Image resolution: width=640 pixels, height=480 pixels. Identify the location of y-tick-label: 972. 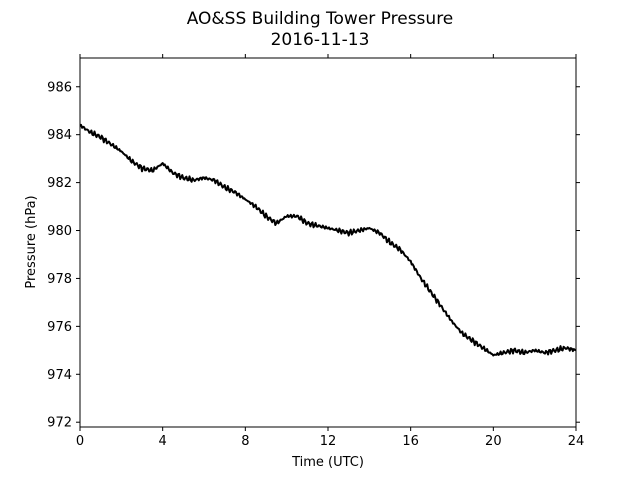
(59, 423).